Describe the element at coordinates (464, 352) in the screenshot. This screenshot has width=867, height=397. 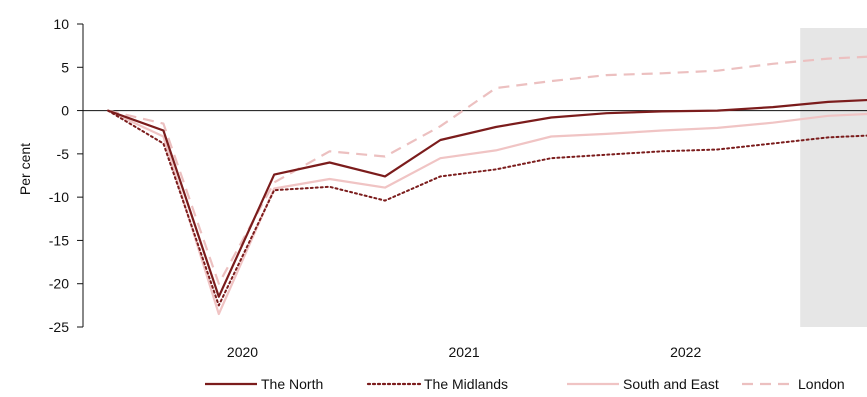
I see `x-tick-label: 2021` at that location.